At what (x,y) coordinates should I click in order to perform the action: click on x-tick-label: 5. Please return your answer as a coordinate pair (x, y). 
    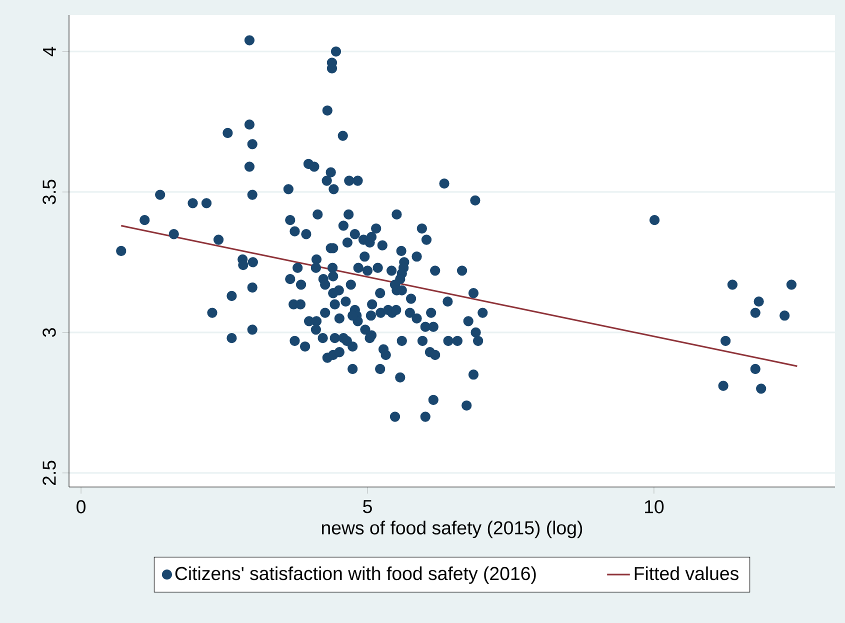
    Looking at the image, I should click on (367, 507).